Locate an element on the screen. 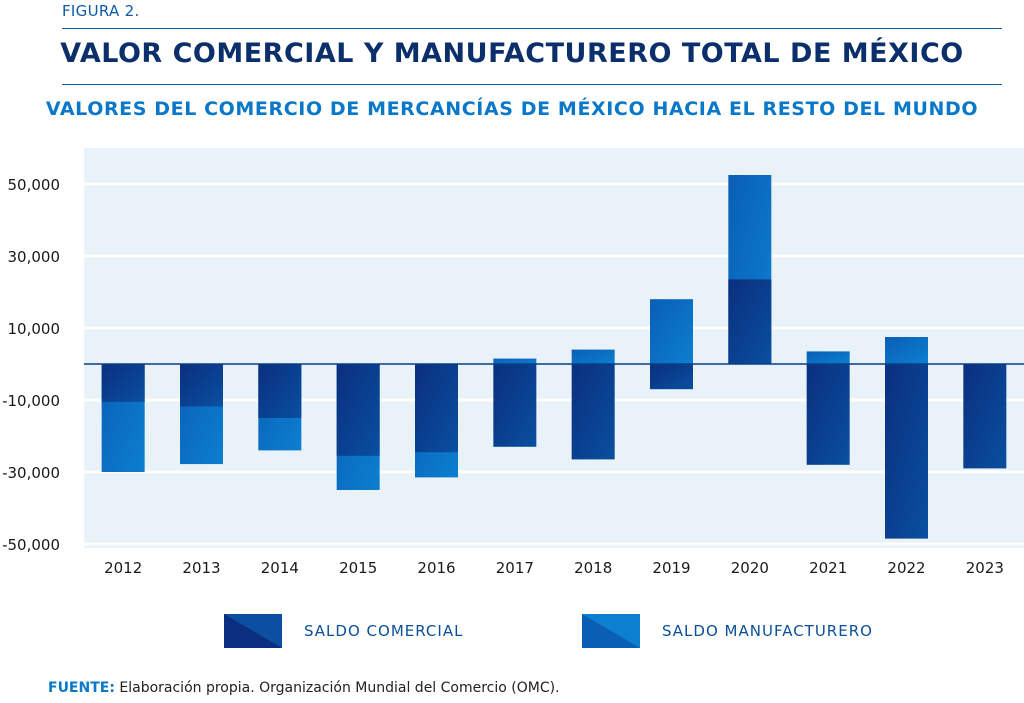 Image resolution: width=1024 pixels, height=703 pixels. y-ticks: 50,000 30,000 10,000 -10,000 -30,000 -50,000 is located at coordinates (31, 365).